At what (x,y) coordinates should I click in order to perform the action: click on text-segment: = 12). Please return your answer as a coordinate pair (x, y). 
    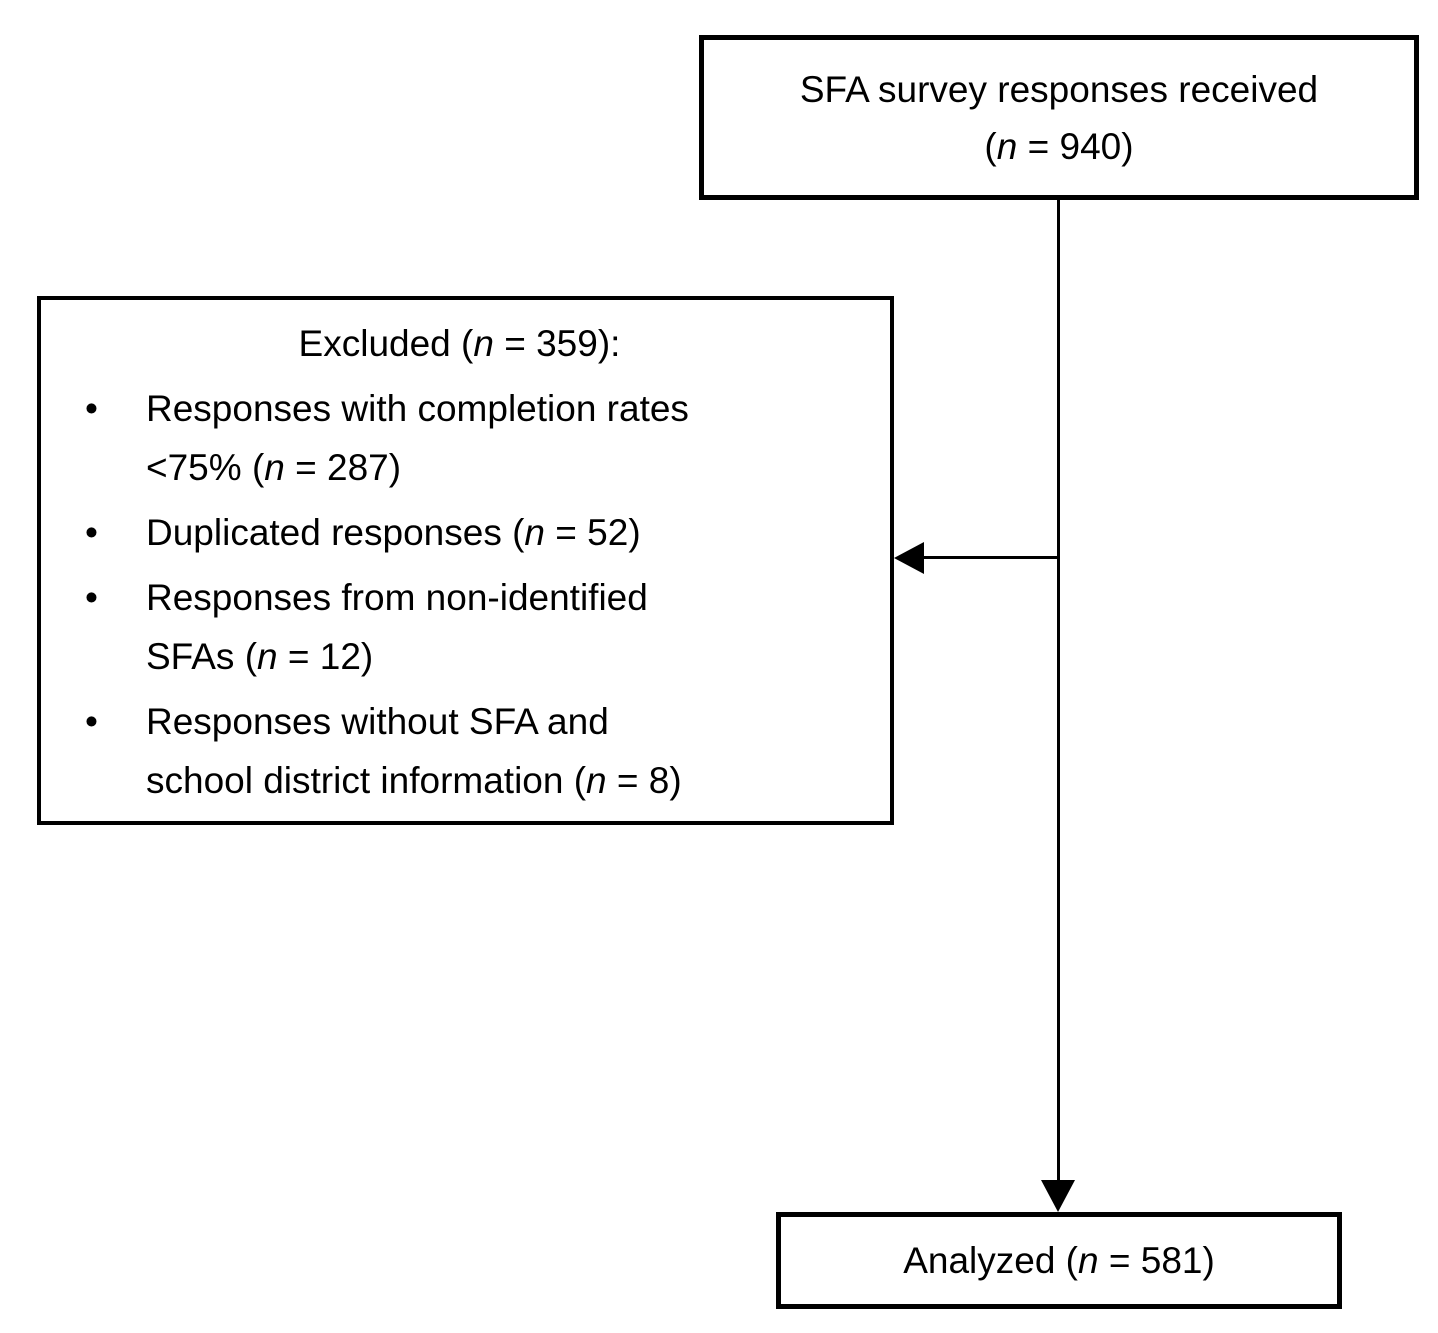
    Looking at the image, I should click on (325, 656).